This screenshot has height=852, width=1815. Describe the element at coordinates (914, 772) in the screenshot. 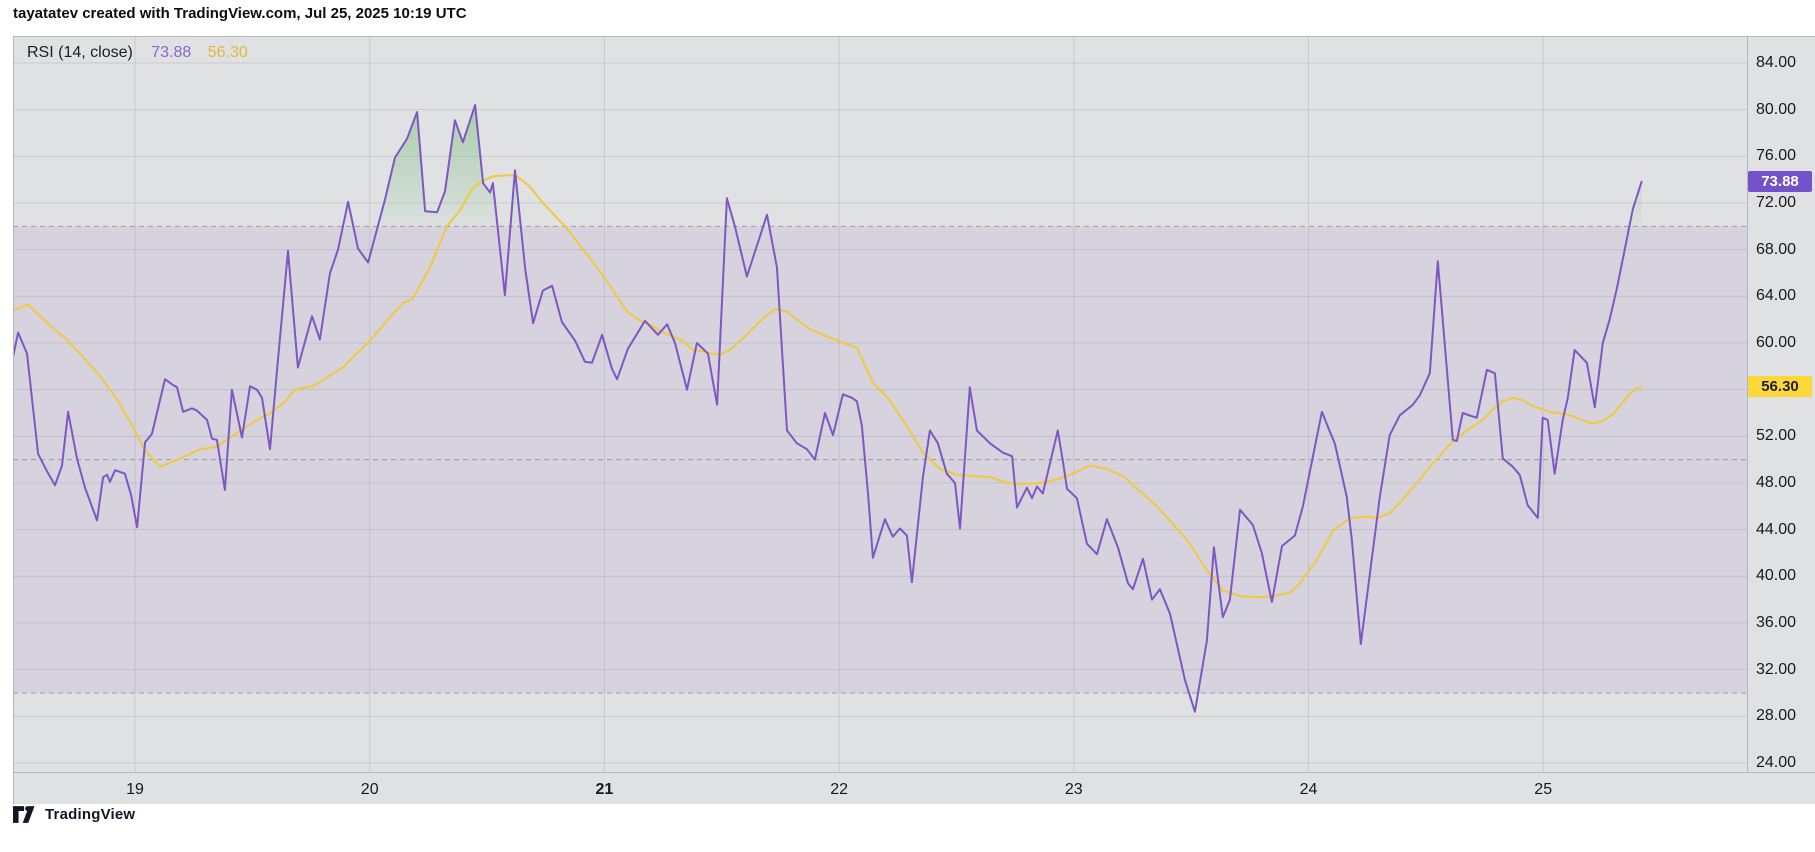

I see `time-axis-separator` at that location.